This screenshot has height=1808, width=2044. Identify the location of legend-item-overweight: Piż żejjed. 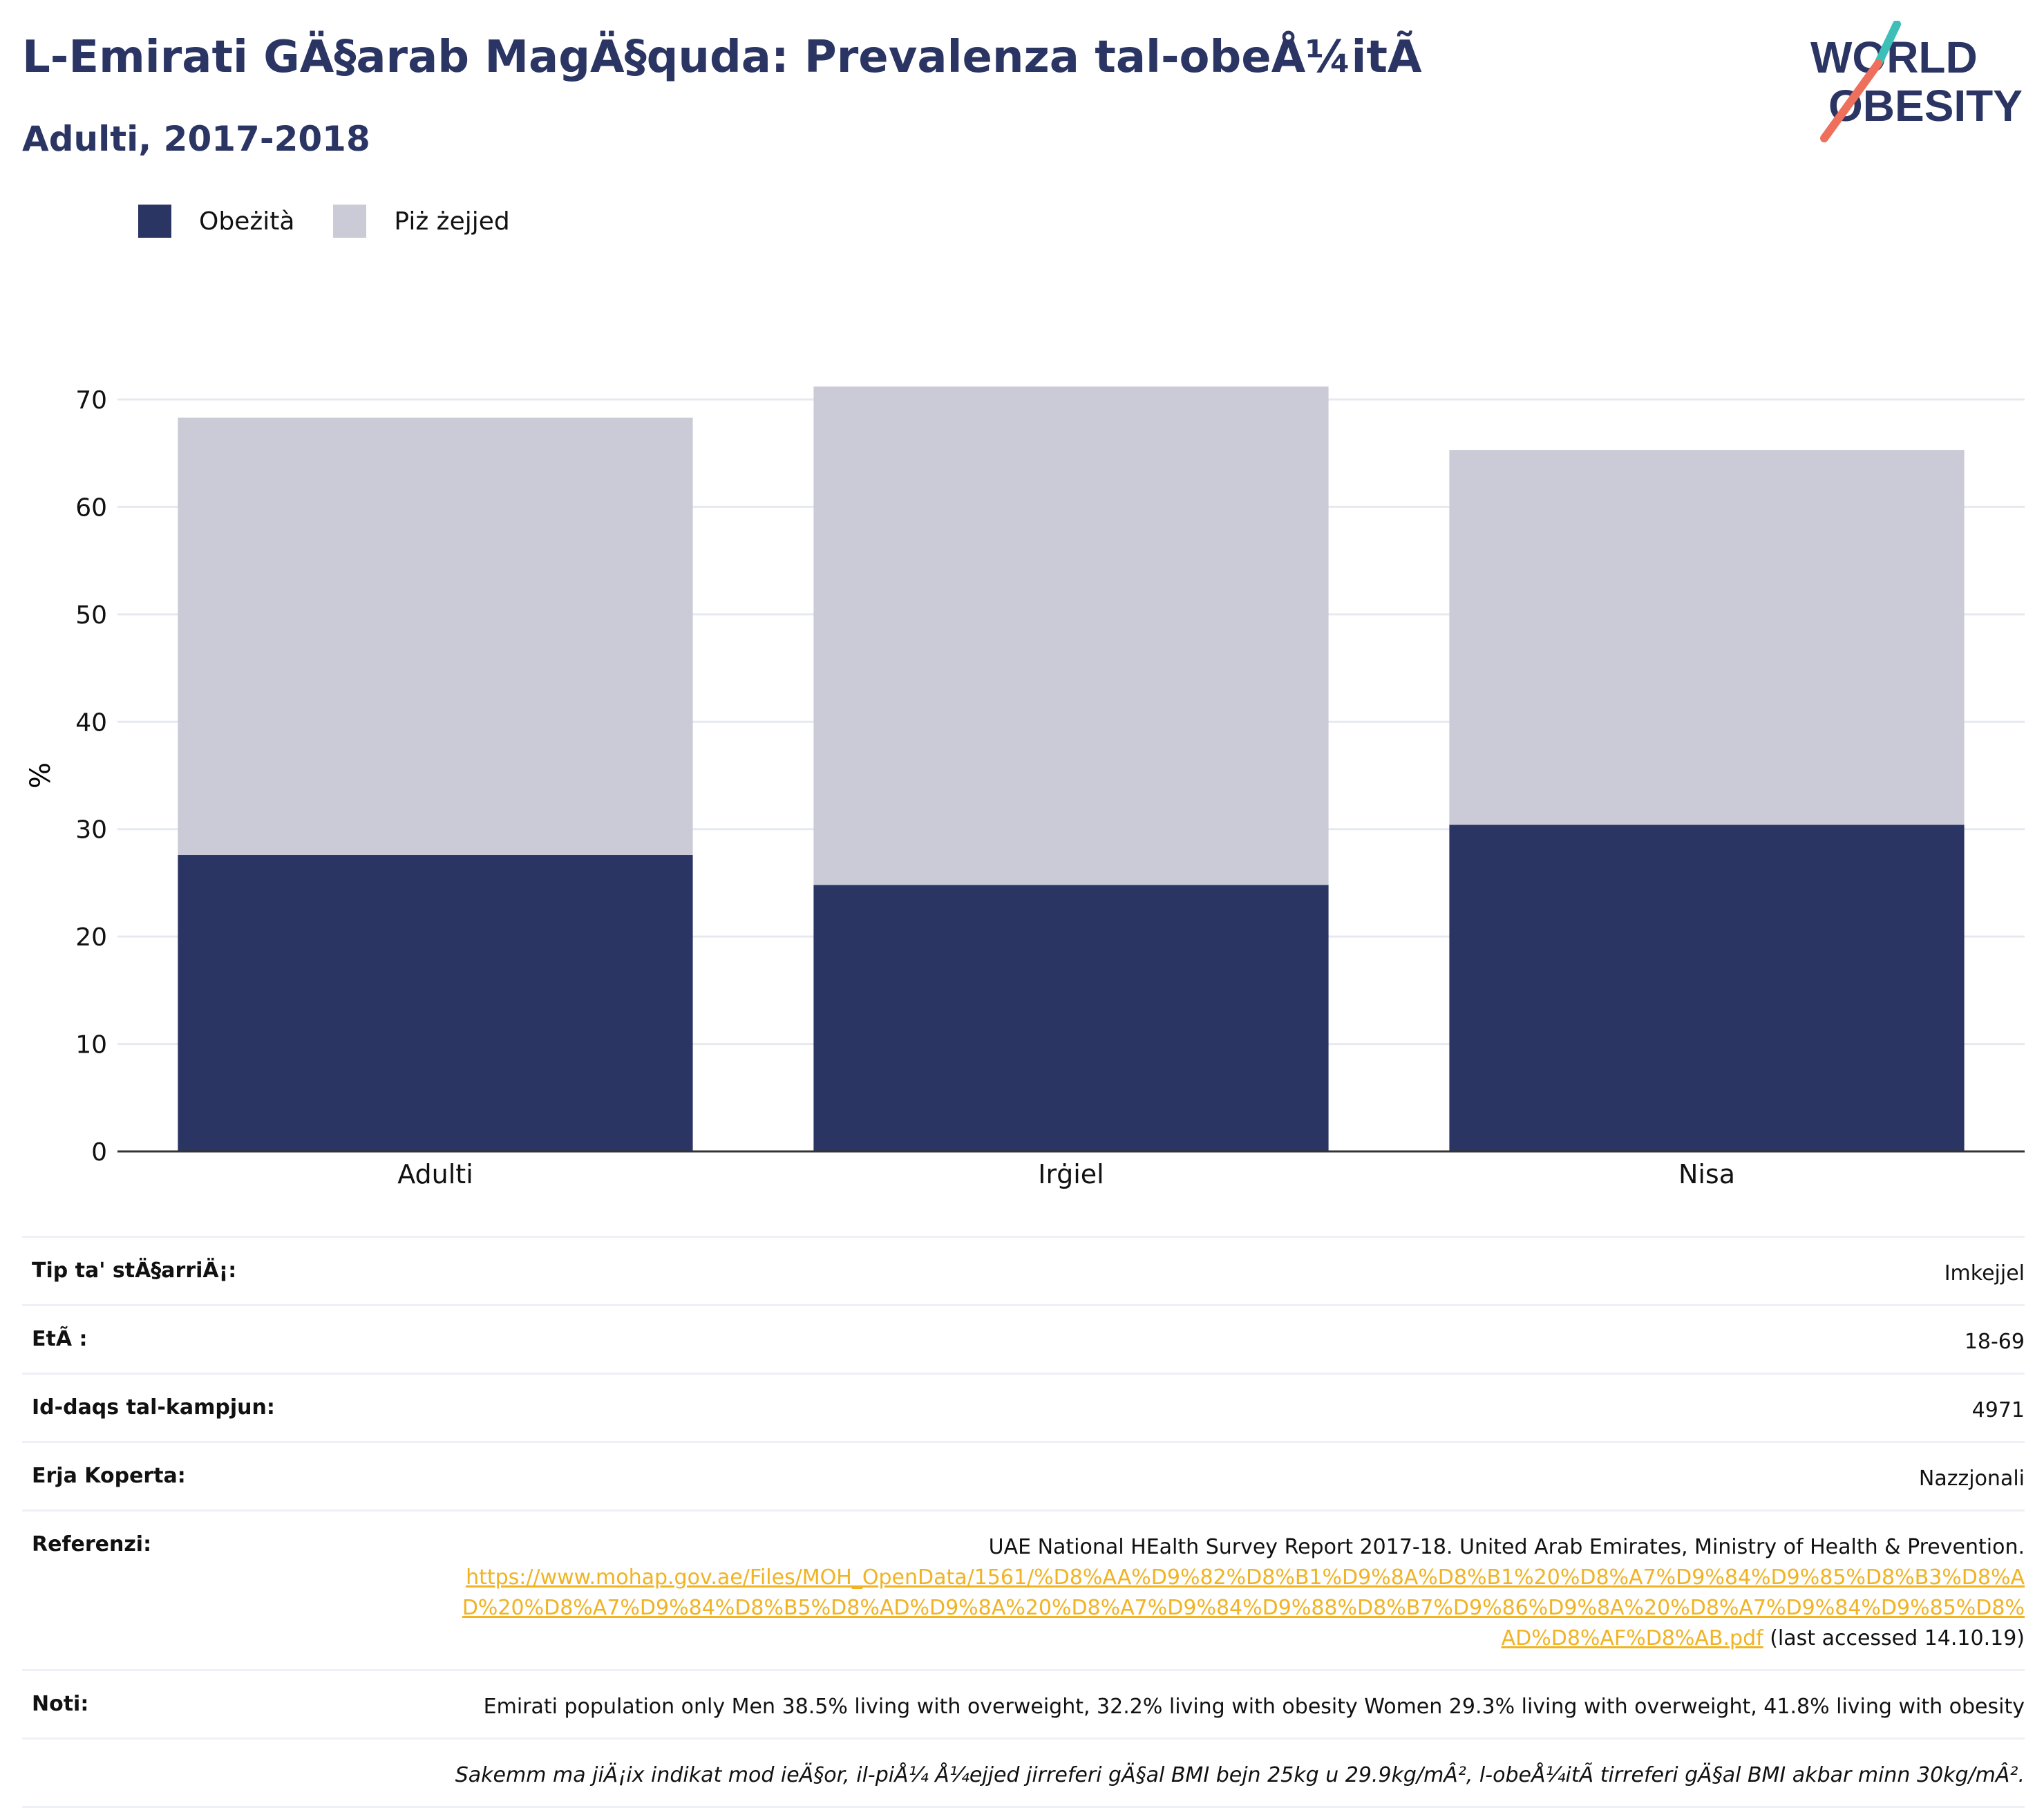
(421, 221).